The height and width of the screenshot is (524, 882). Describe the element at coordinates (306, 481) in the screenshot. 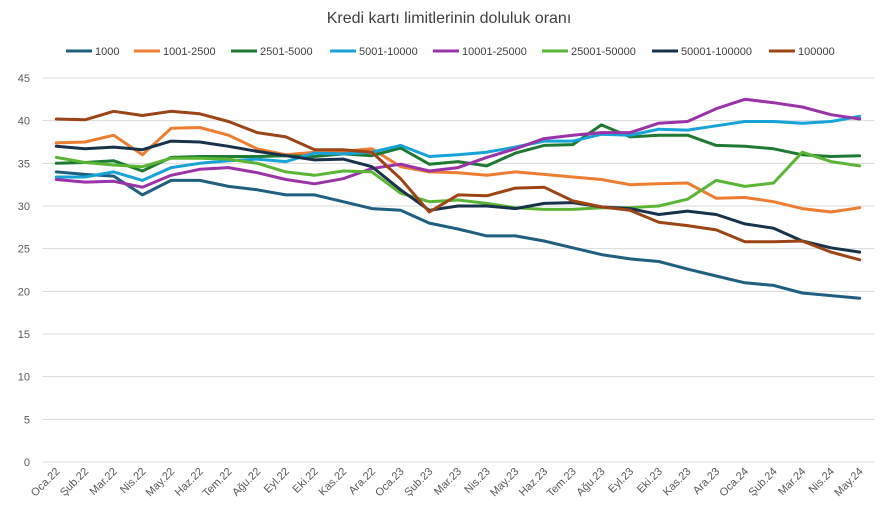

I see `x-tick-label: Eki.22` at that location.